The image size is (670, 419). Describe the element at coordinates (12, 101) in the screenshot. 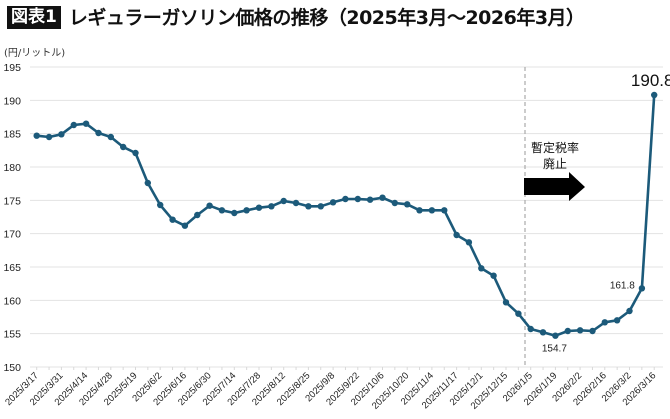

I see `y-tick-label: 190` at that location.